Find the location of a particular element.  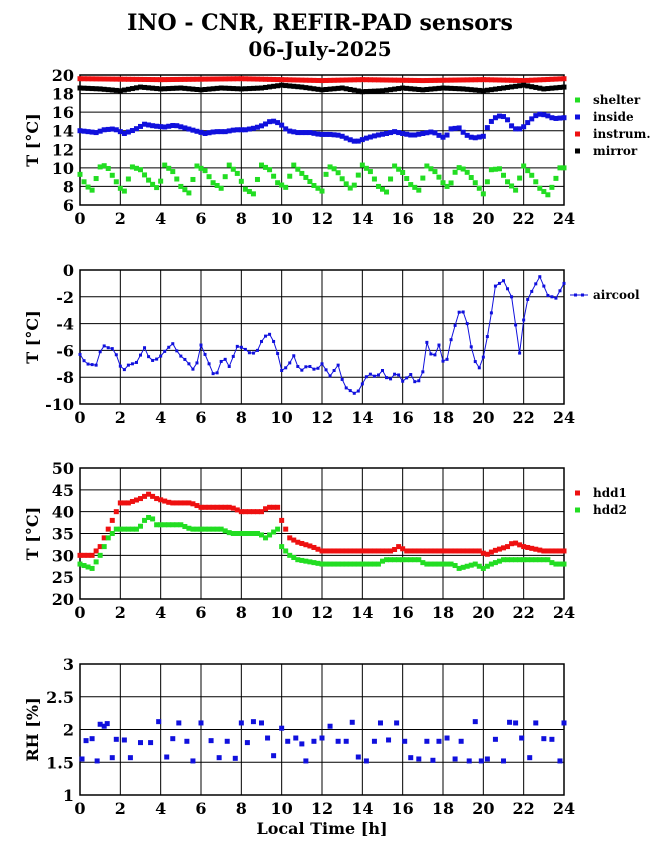

series-instrum- is located at coordinates (322, 80).